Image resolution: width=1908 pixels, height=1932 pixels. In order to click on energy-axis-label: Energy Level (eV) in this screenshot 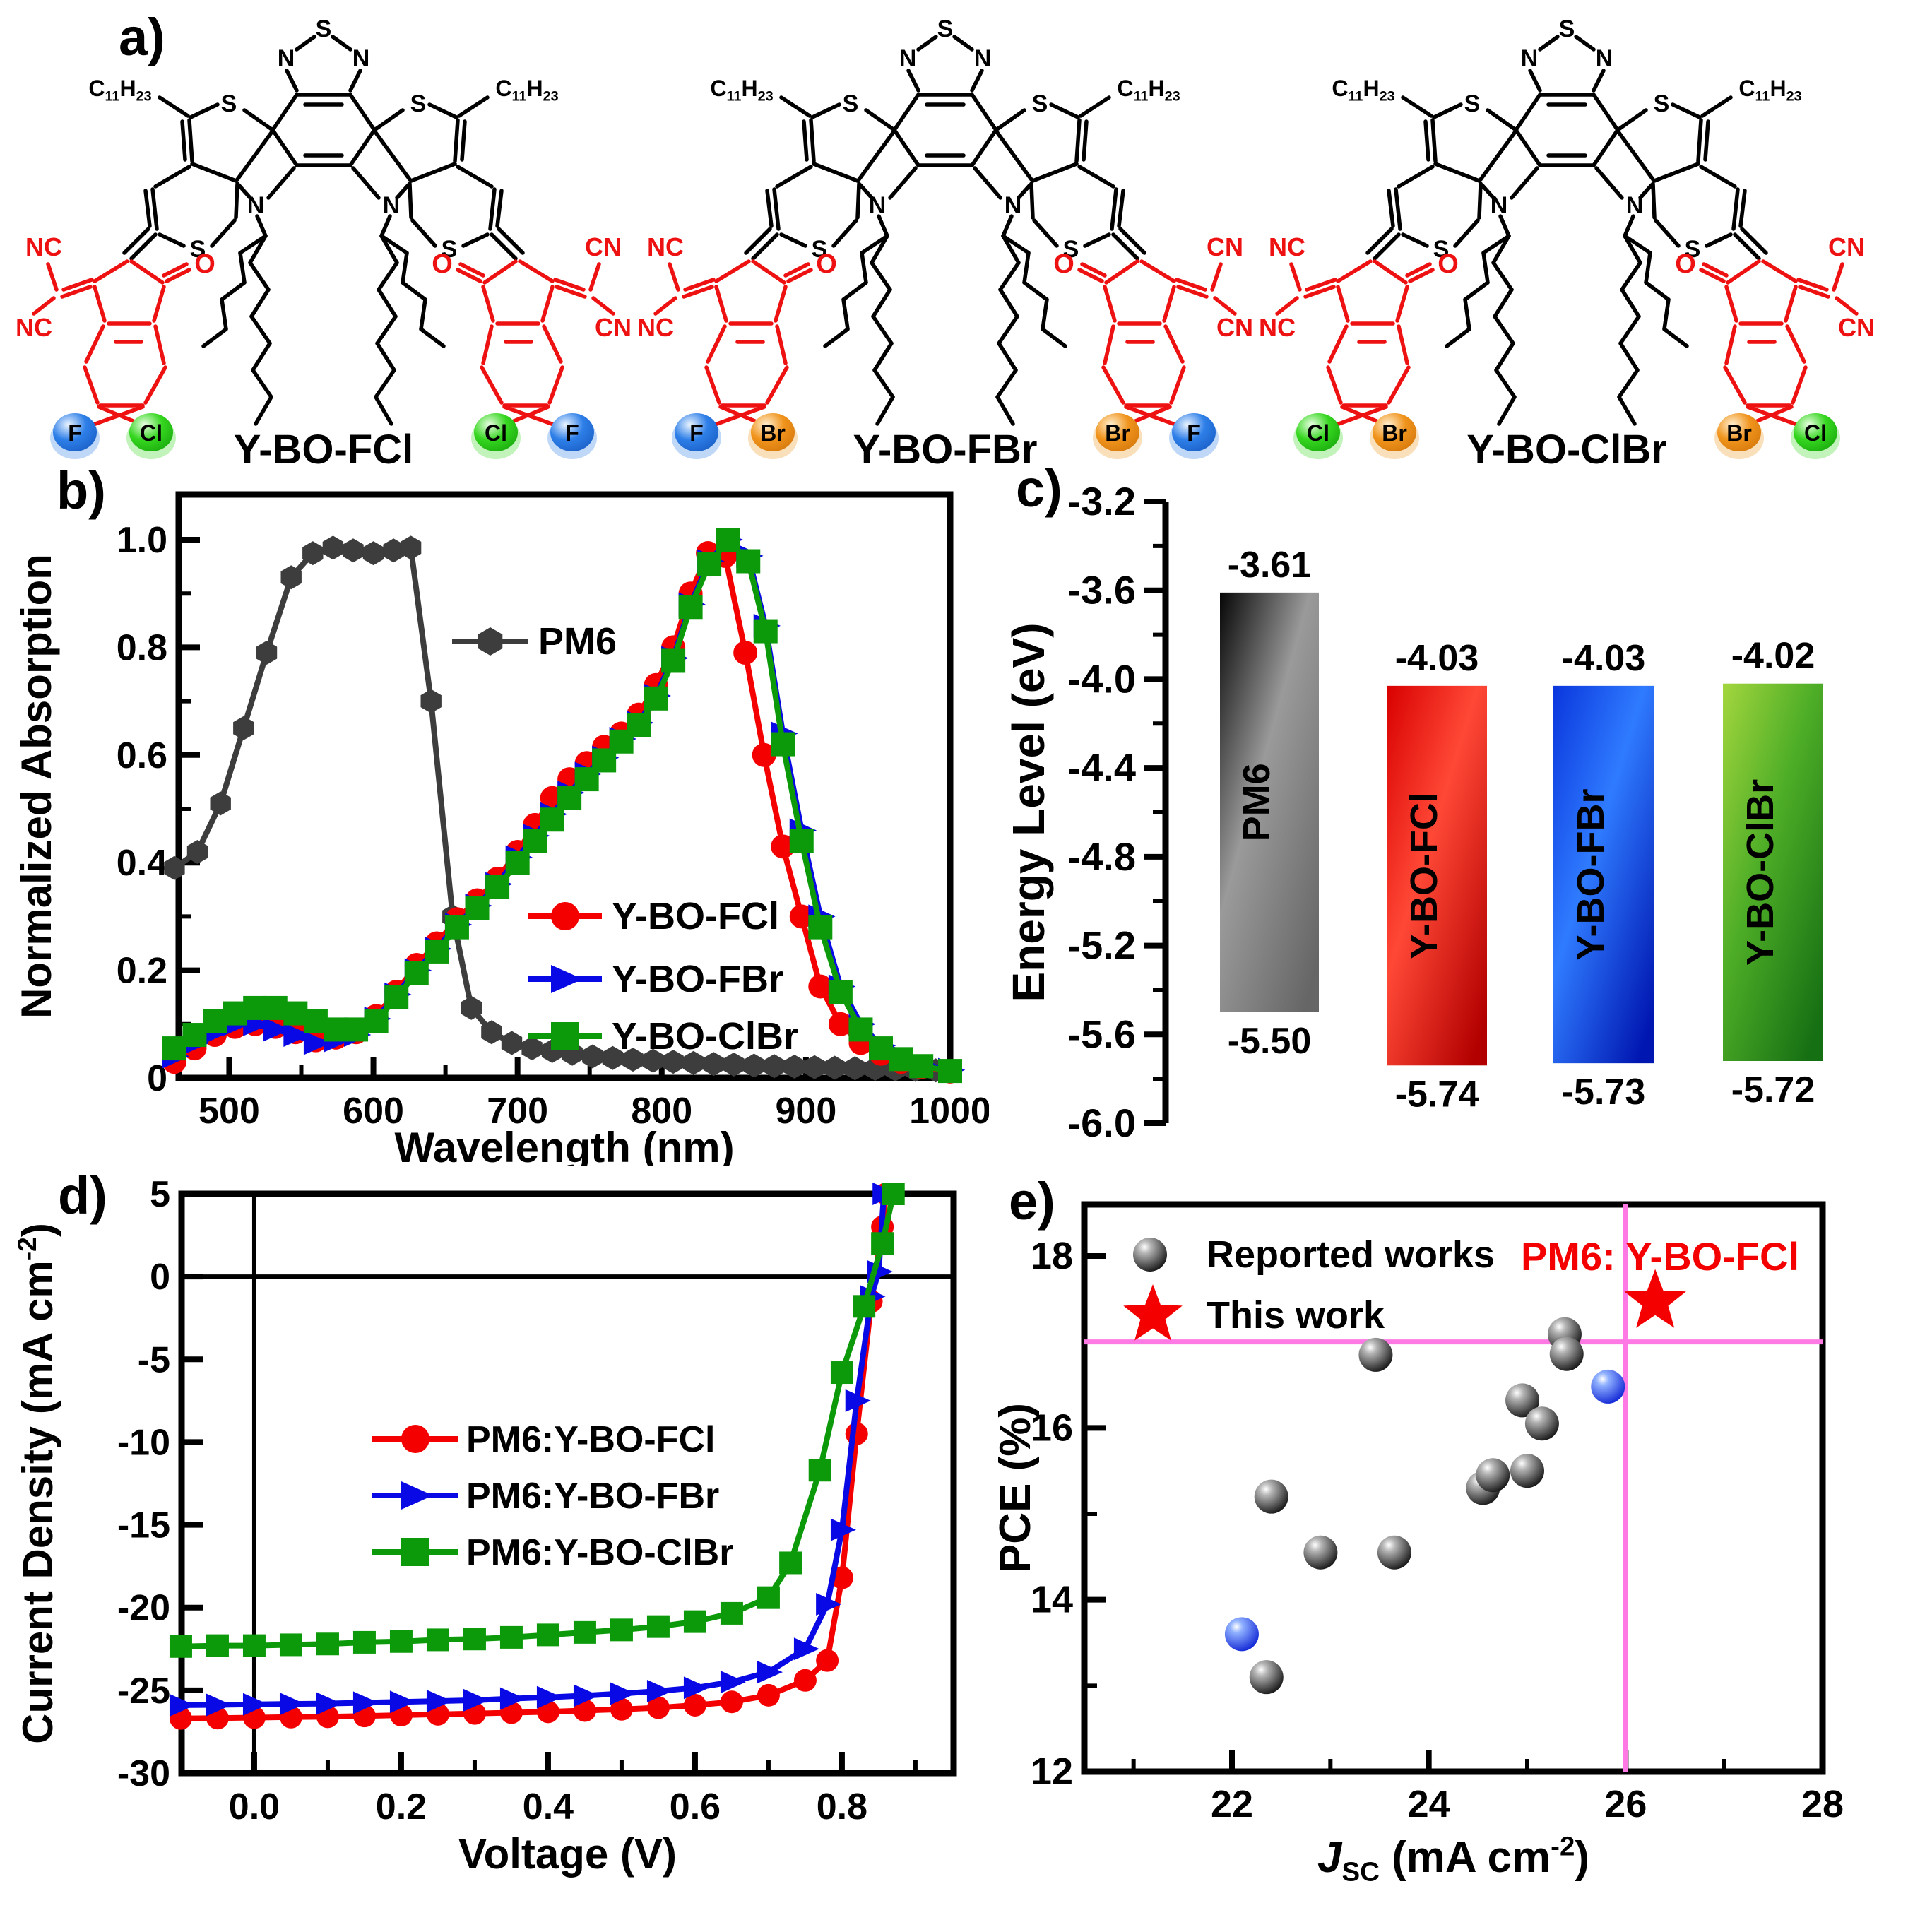, I will do `click(1028, 812)`.